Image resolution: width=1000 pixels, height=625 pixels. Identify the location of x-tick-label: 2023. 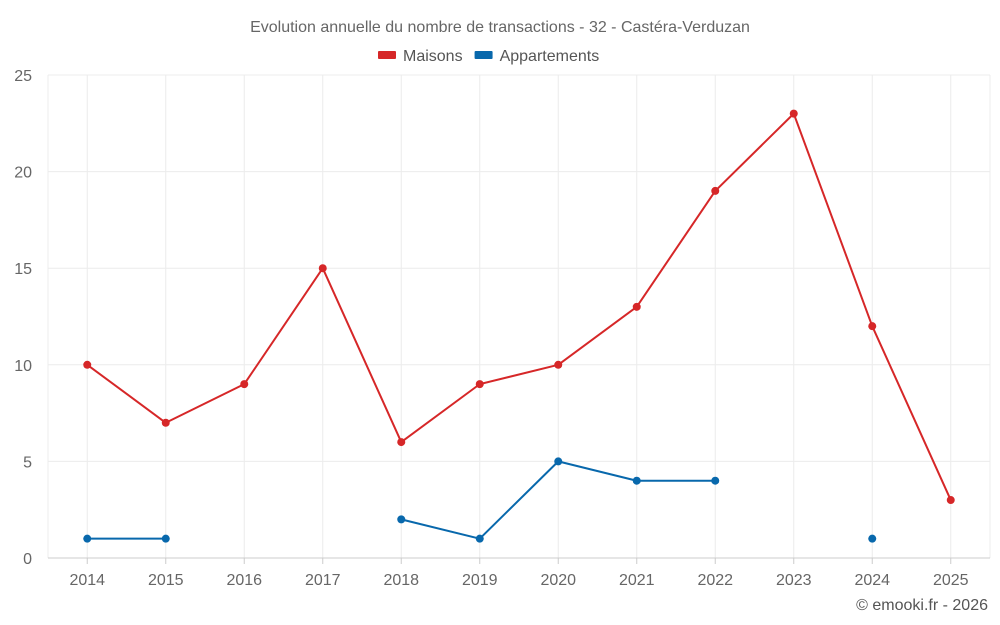
(794, 580).